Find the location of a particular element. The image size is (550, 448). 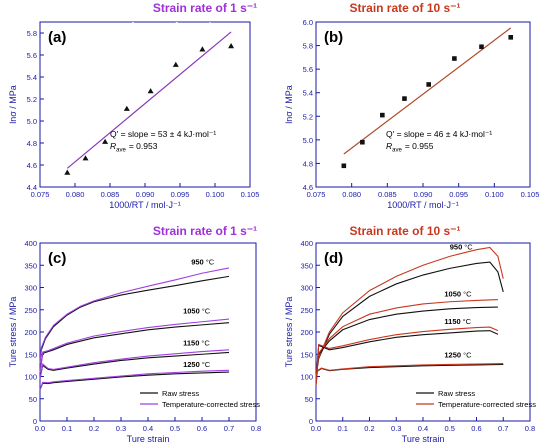

temperature-label: 1150 °C is located at coordinates (196, 342).